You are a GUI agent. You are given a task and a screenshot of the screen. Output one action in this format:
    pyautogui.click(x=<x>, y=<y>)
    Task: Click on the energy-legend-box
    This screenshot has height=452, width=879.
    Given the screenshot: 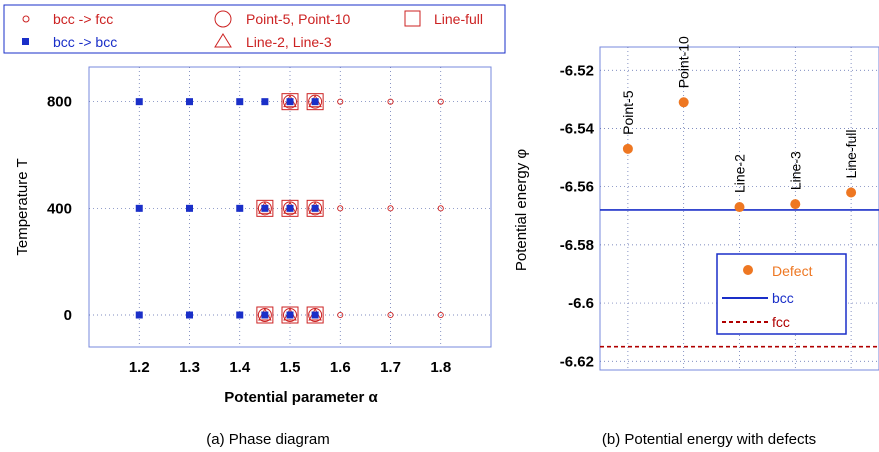 What is the action you would take?
    pyautogui.click(x=781, y=294)
    